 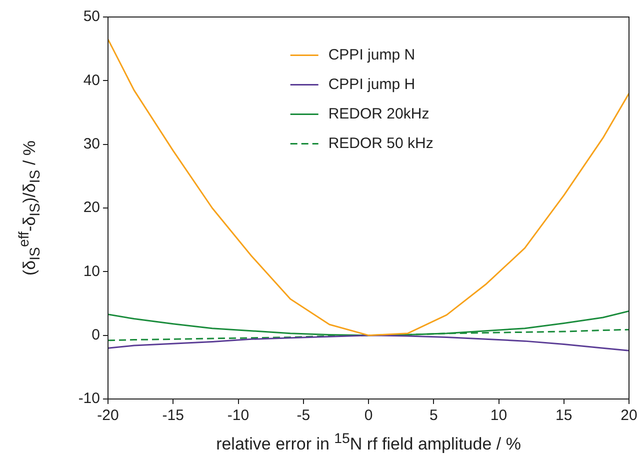 I want to click on y-tick-label: -10, so click(x=89, y=399).